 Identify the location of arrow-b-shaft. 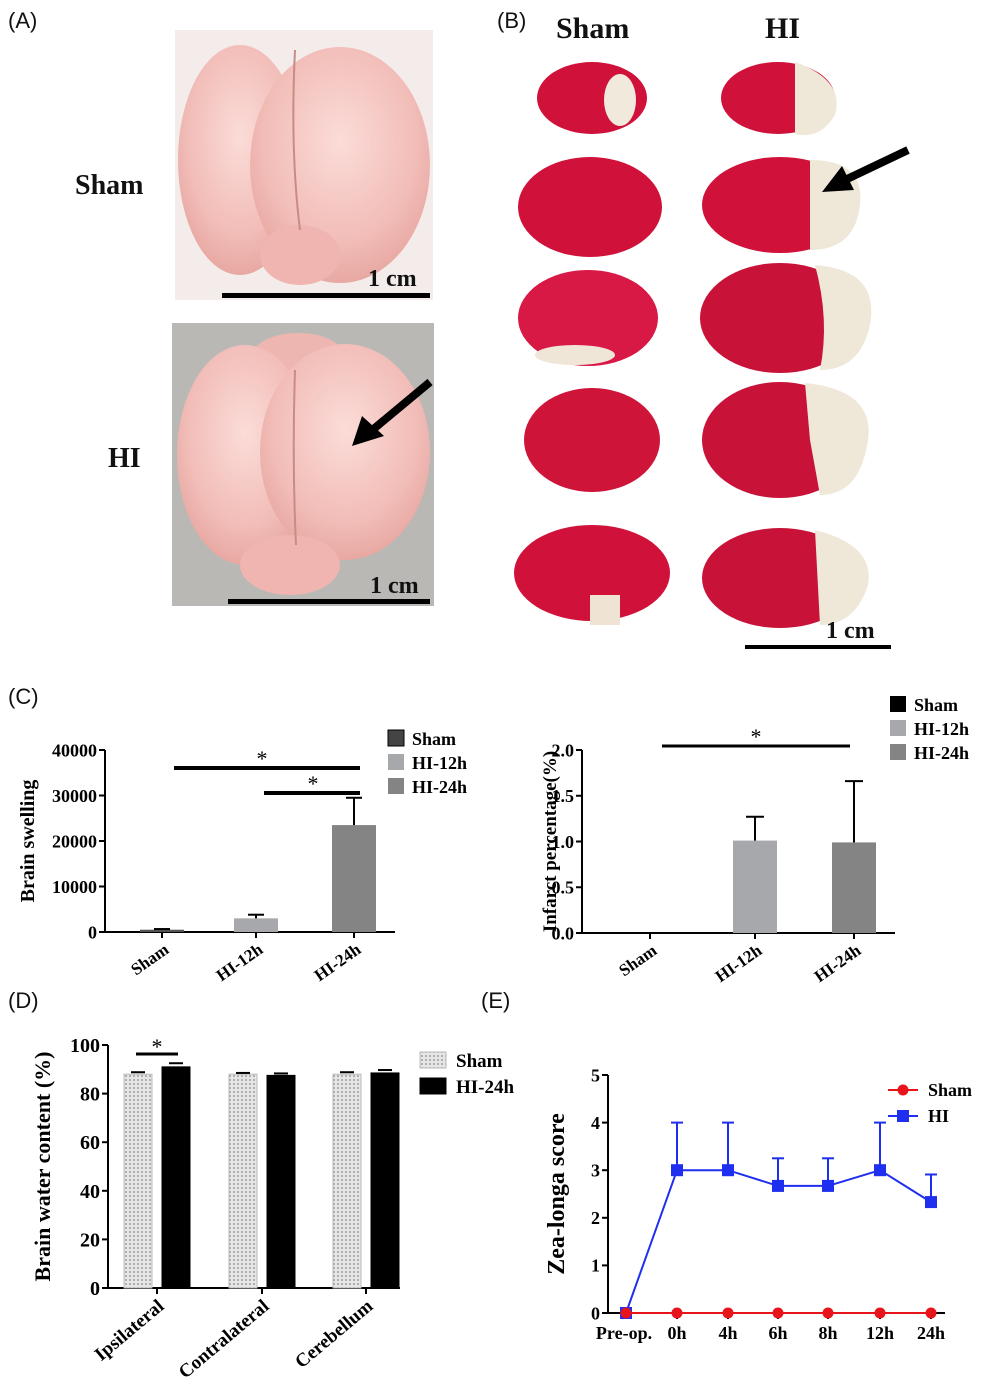
(876, 165).